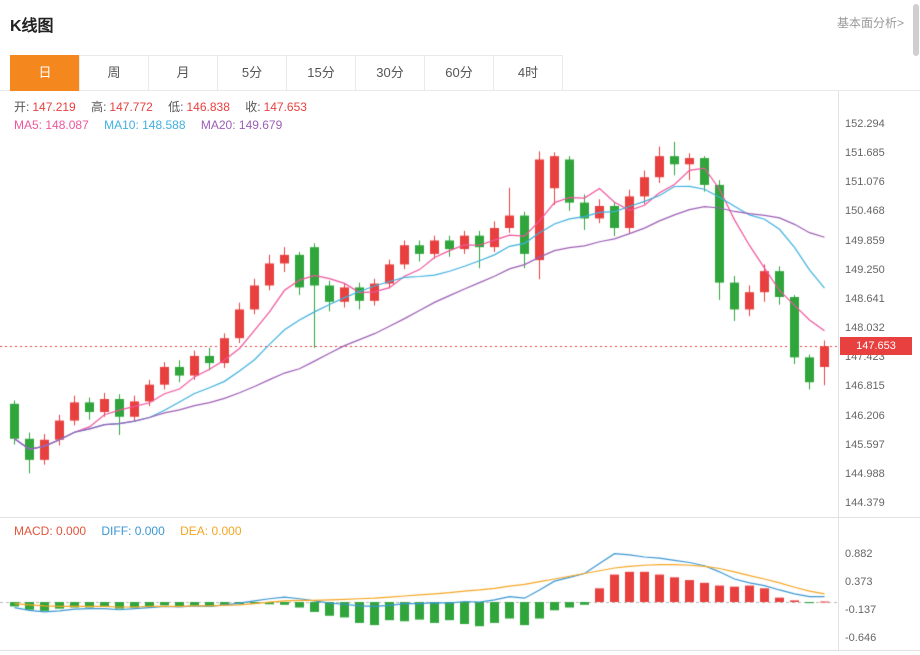 The image size is (920, 655). What do you see at coordinates (865, 269) in the screenshot?
I see `price-axis-tick: 149.250` at bounding box center [865, 269].